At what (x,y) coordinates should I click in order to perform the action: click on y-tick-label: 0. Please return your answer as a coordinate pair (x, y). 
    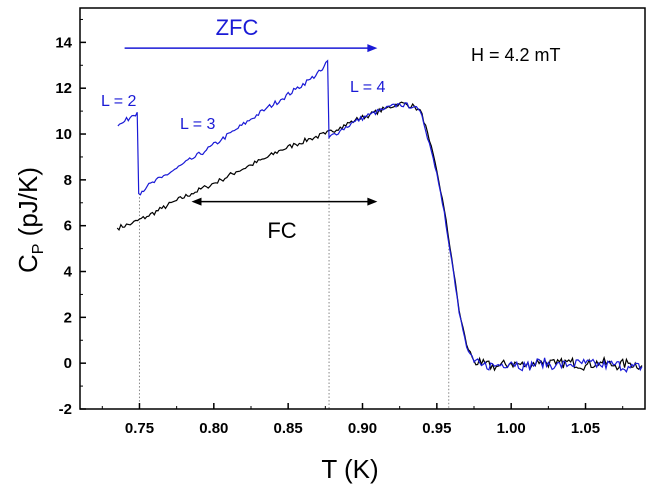
    Looking at the image, I should click on (68, 363).